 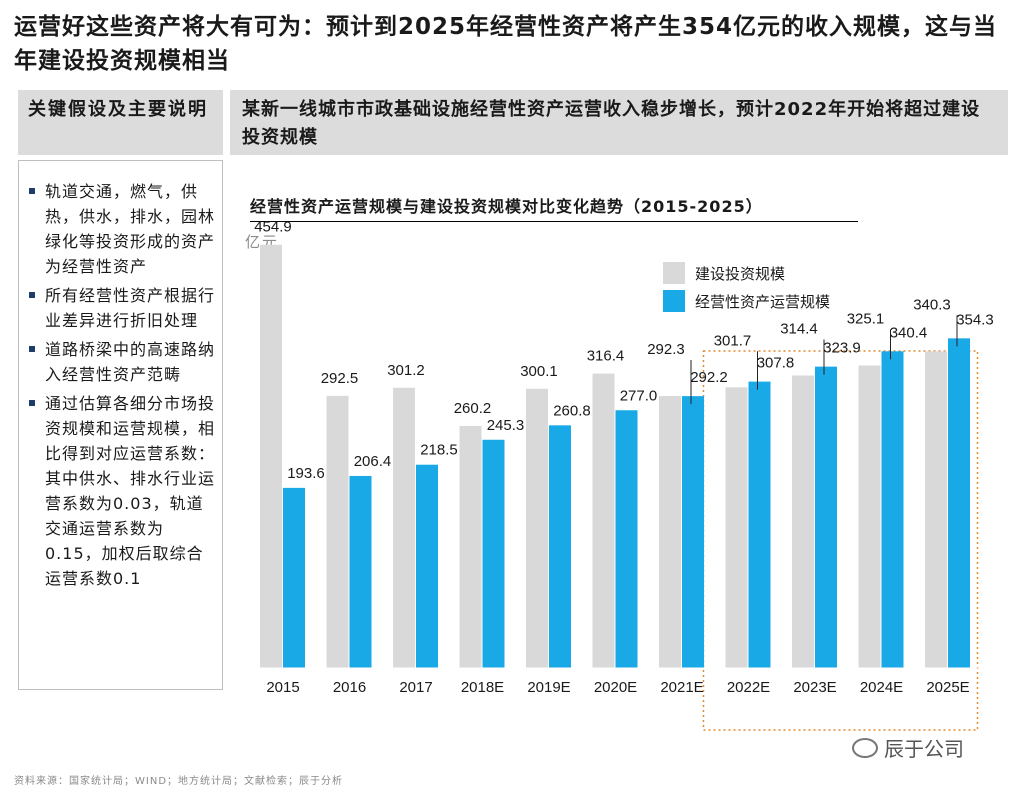 What do you see at coordinates (924, 749) in the screenshot?
I see `watermark-text: 辰于公司` at bounding box center [924, 749].